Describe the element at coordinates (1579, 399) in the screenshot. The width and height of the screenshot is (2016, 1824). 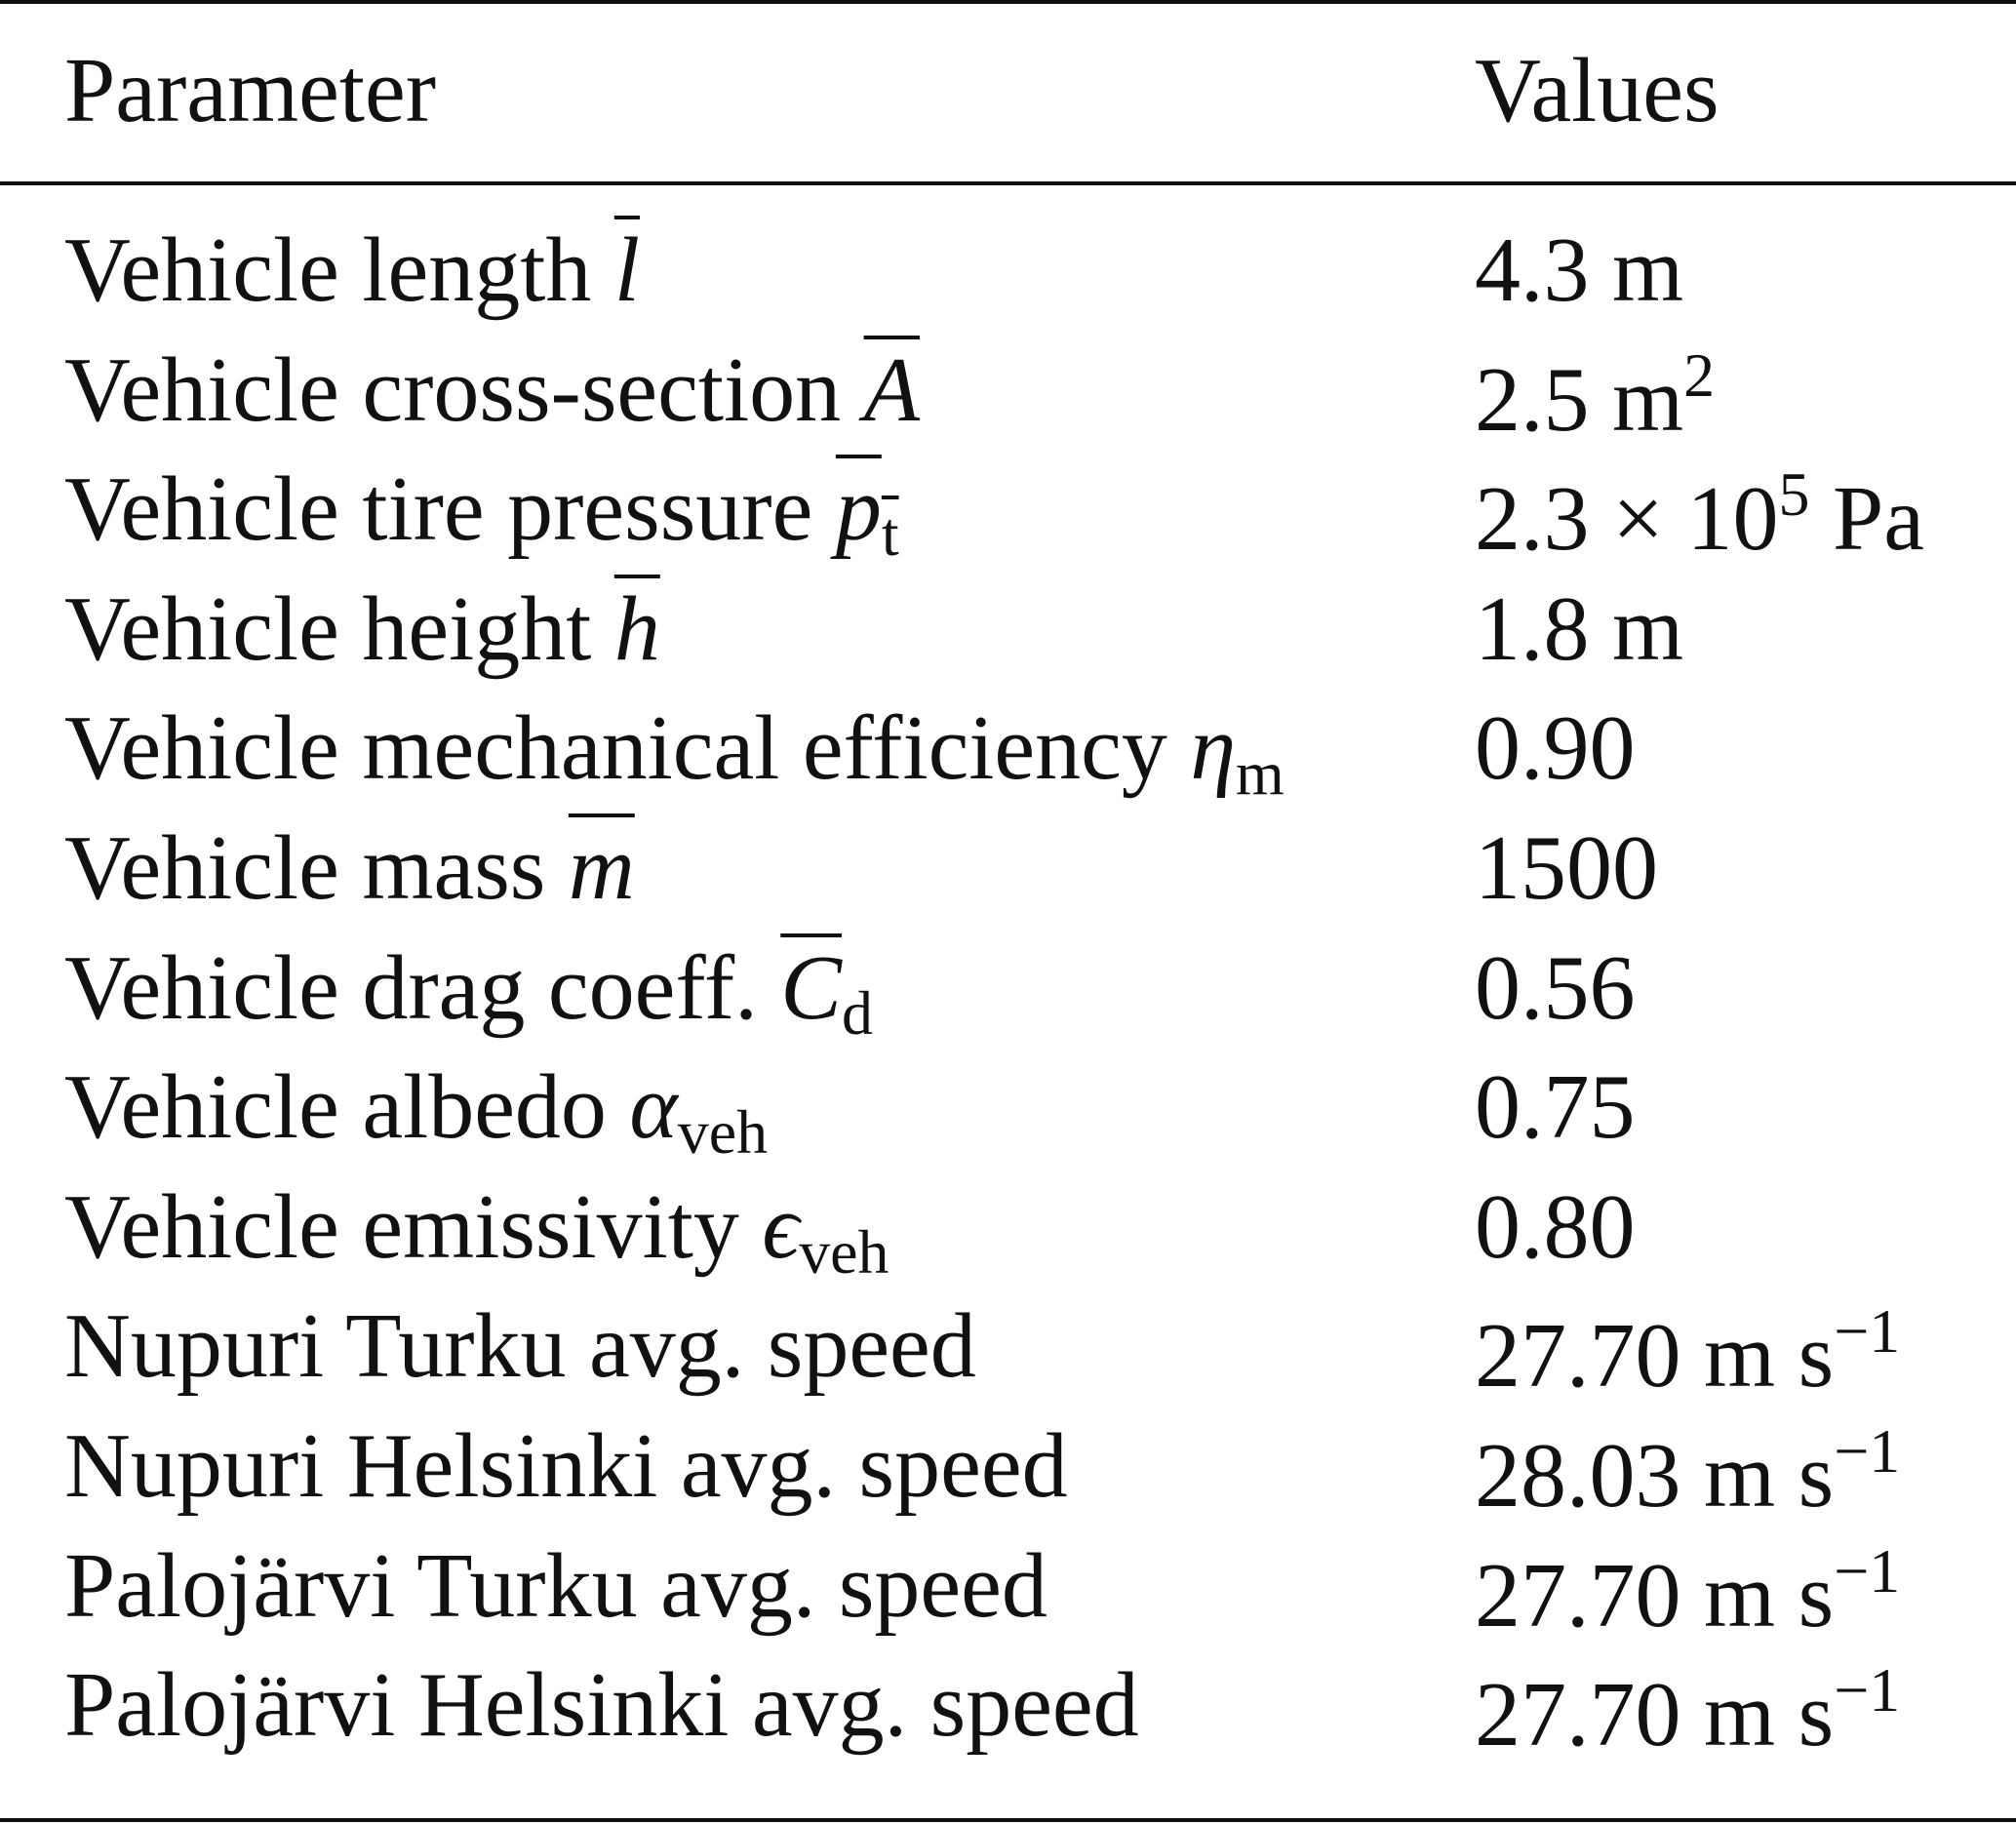
I see `text-segment: 2.5 m` at that location.